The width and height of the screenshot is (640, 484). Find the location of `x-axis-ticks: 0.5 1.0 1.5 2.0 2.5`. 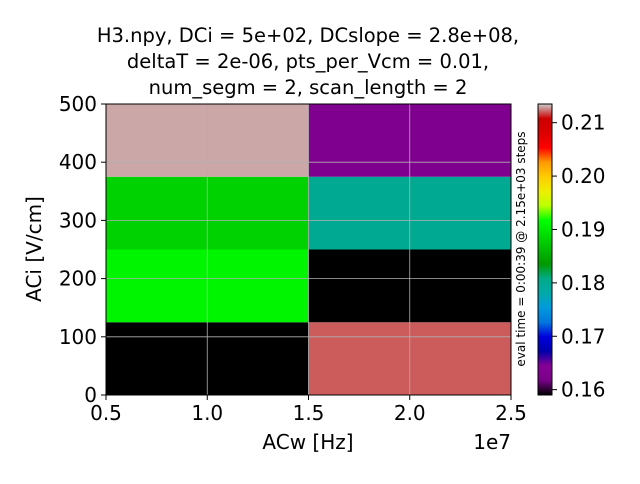

x-axis-ticks: 0.5 1.0 1.5 2.0 2.5 is located at coordinates (308, 410).